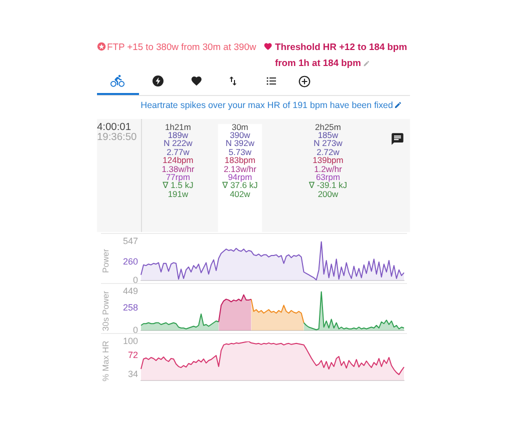 The height and width of the screenshot is (425, 512). Describe the element at coordinates (178, 143) in the screenshot. I see `text: N 222w` at that location.